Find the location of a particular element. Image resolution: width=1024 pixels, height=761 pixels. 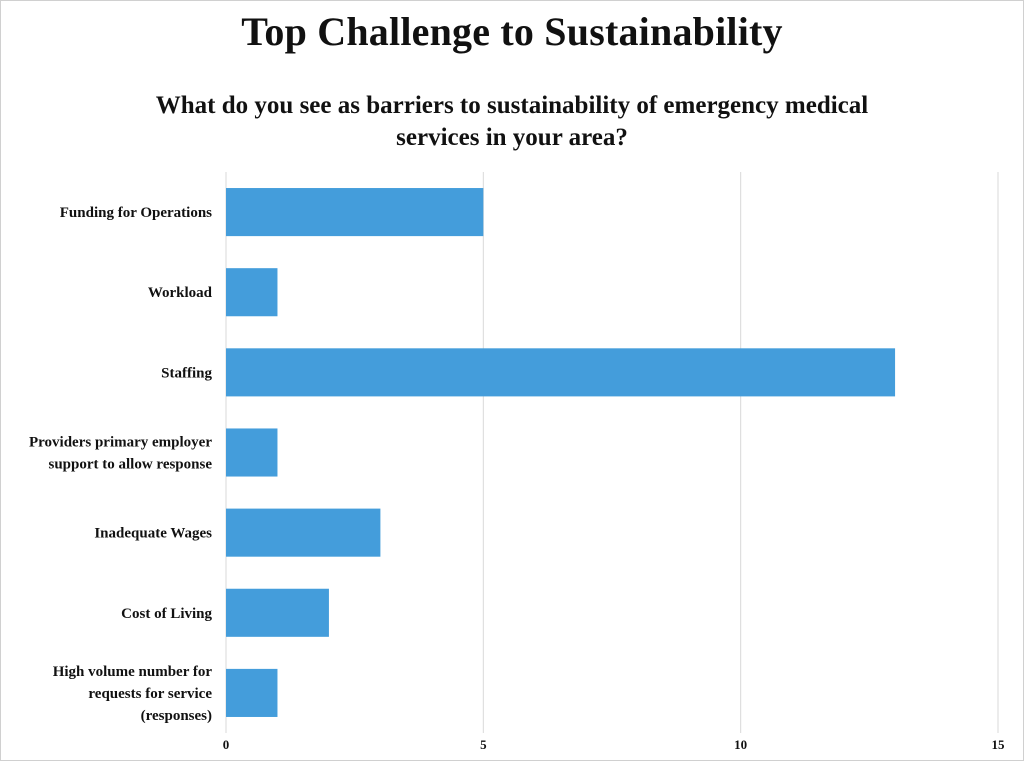

x-tick-label-0: 0 is located at coordinates (226, 744).